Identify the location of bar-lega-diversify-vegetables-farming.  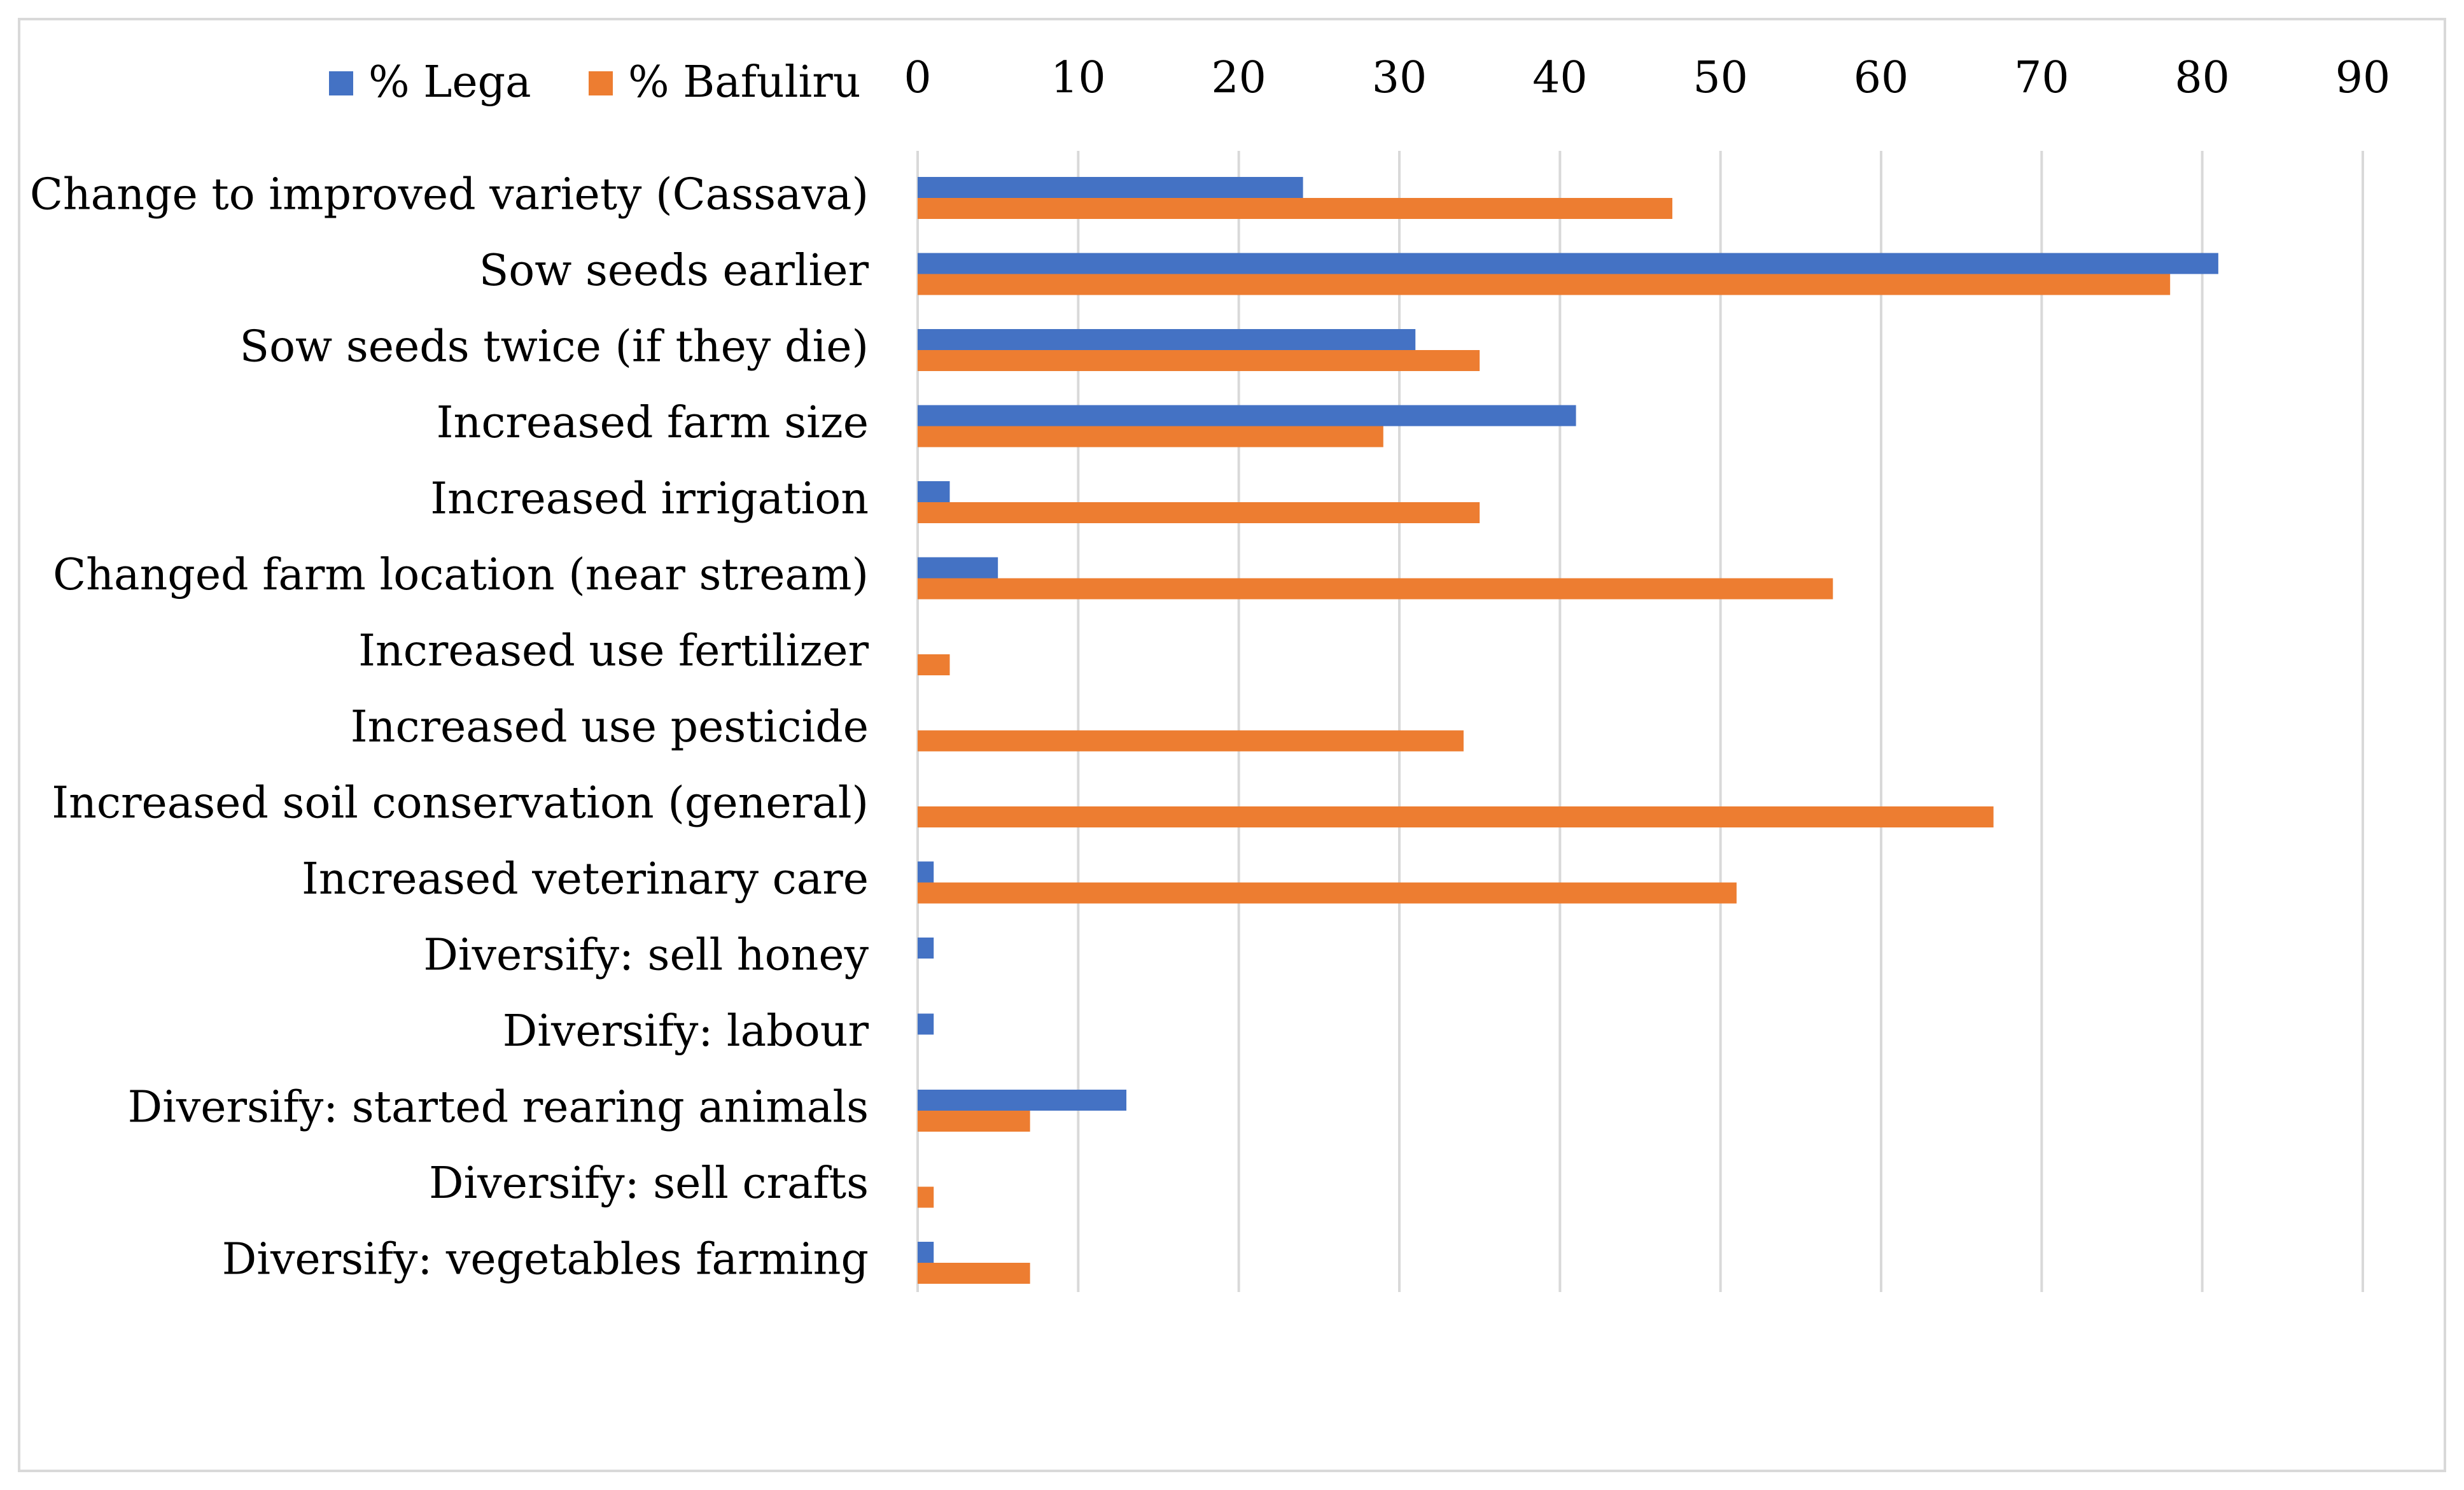
(926, 1252).